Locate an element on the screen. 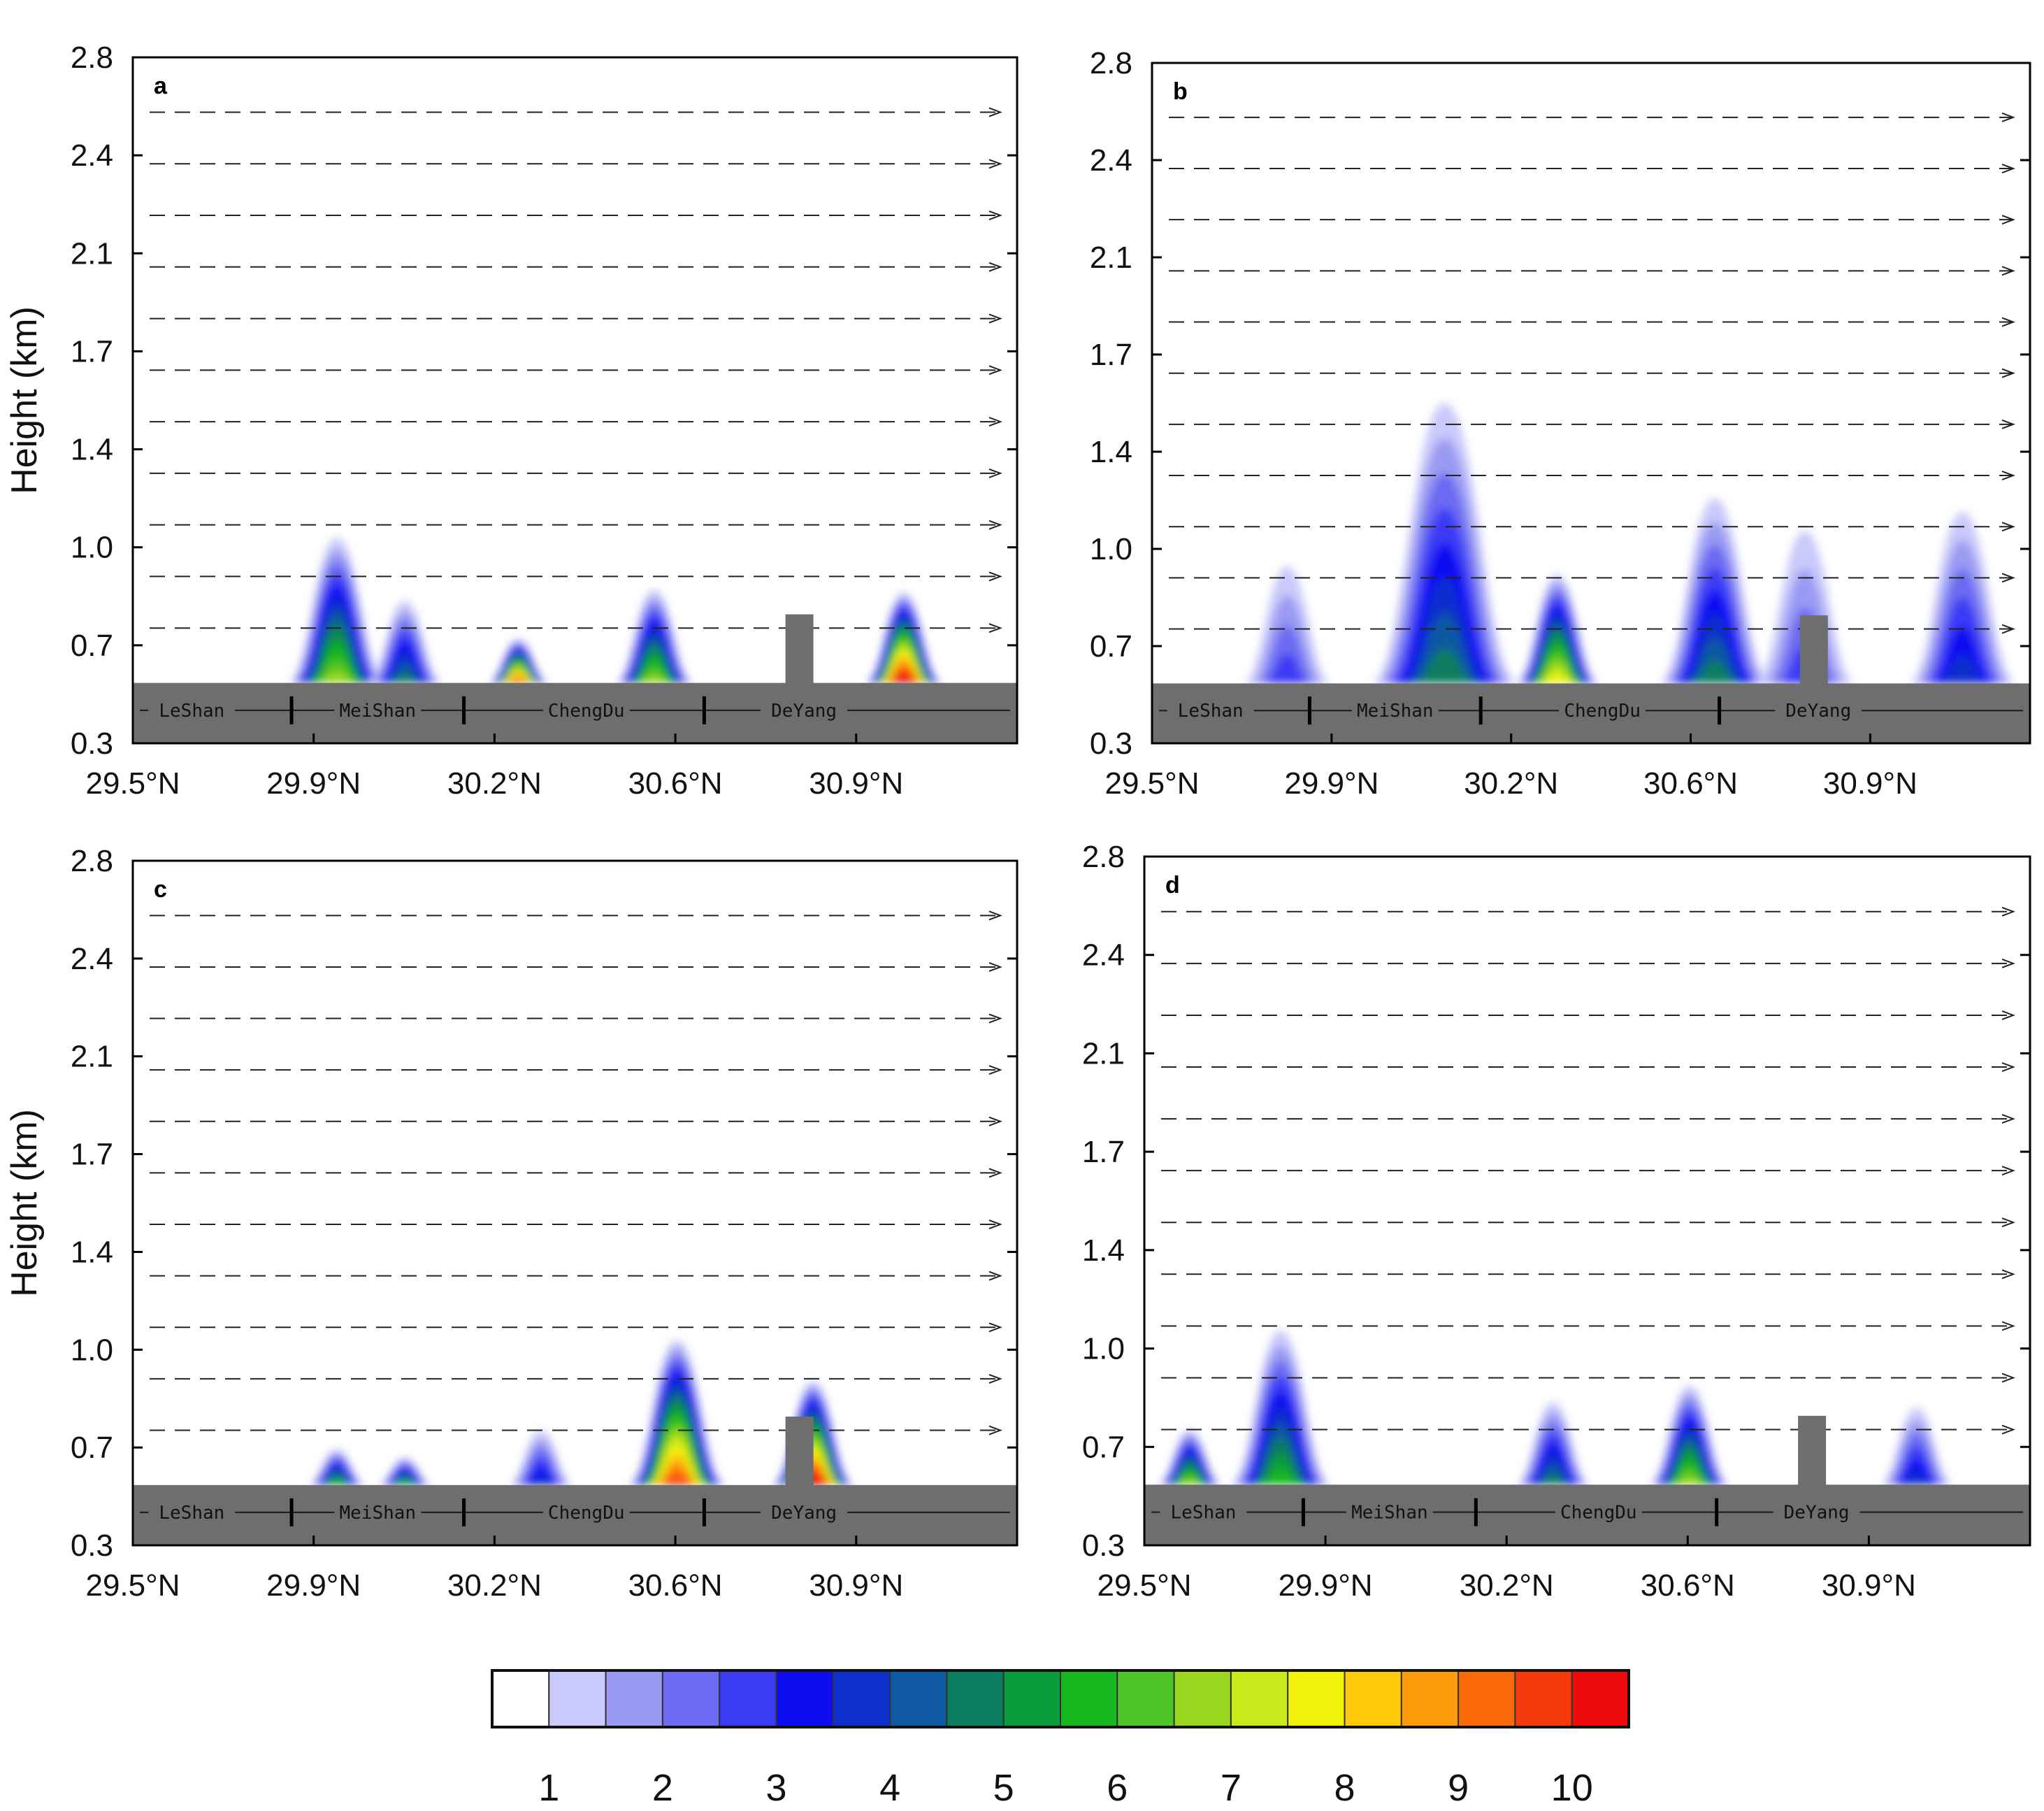 The image size is (2044, 1811). contour-group is located at coordinates (1629, 543).